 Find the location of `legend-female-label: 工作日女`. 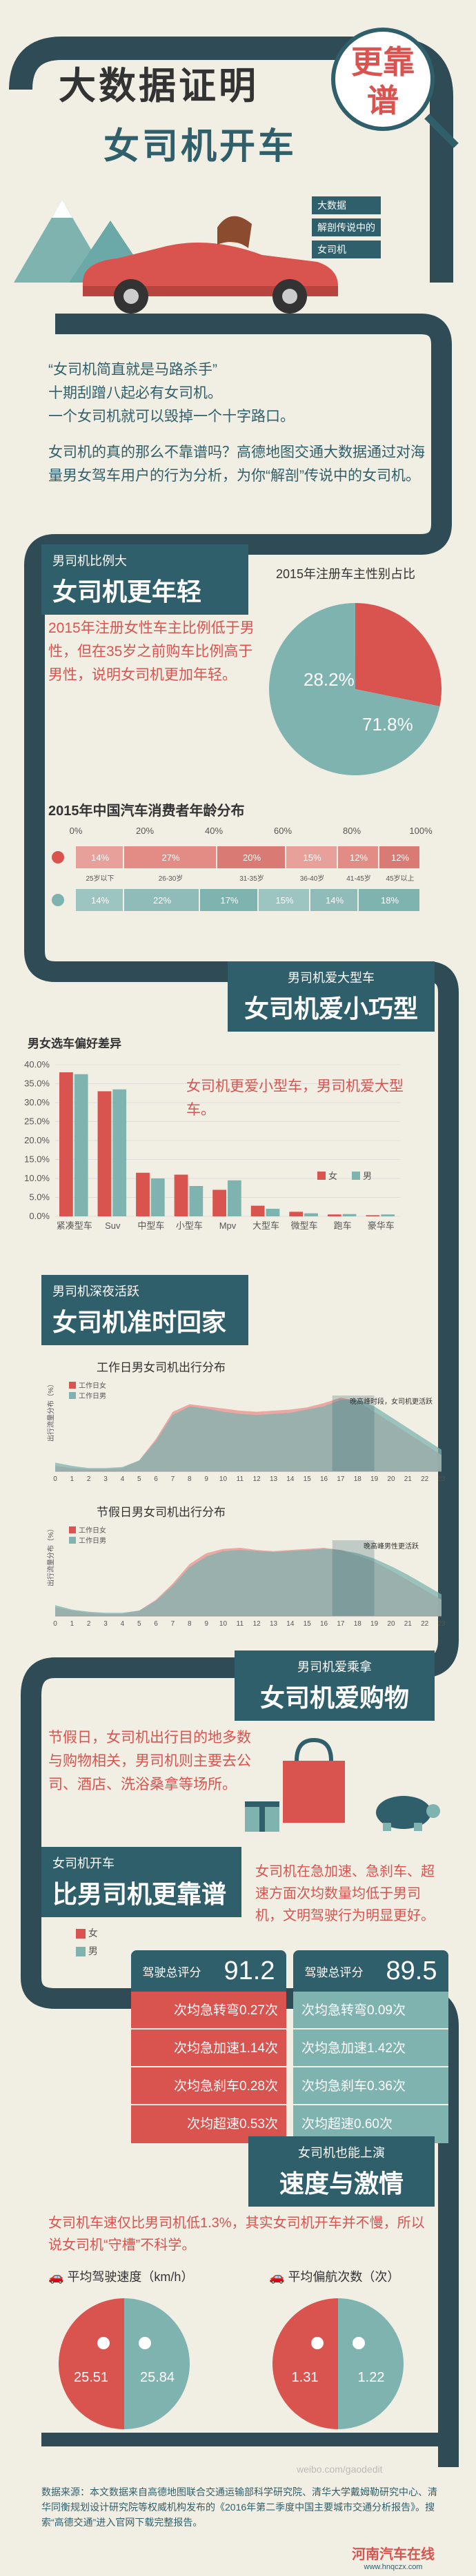

legend-female-label: 工作日女 is located at coordinates (92, 1530).